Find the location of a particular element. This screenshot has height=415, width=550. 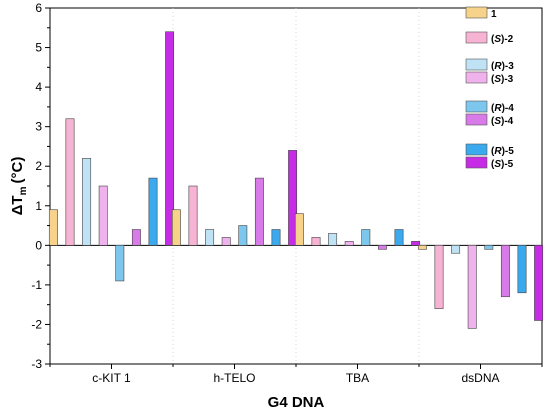

legend-label: (S)-4 is located at coordinates (502, 121).